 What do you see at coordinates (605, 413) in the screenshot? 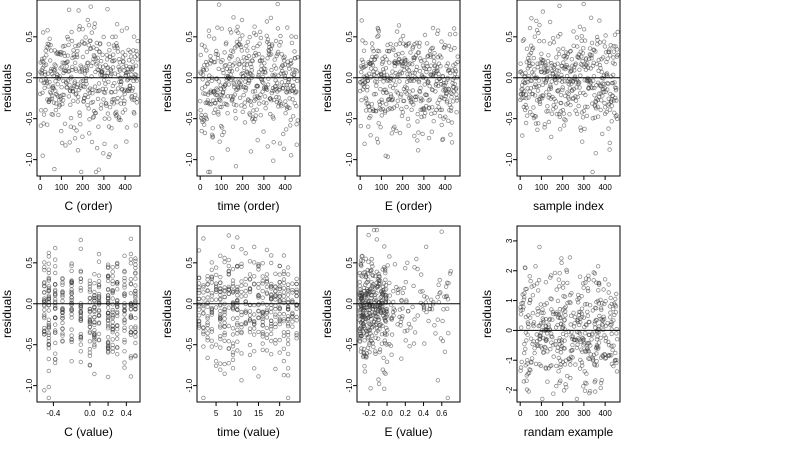
I see `x-tick-label: 400` at bounding box center [605, 413].